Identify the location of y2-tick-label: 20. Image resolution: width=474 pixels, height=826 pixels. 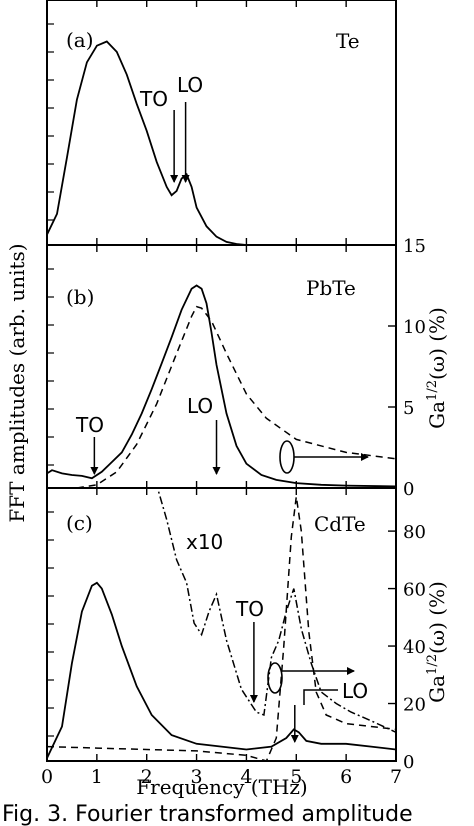
(414, 705).